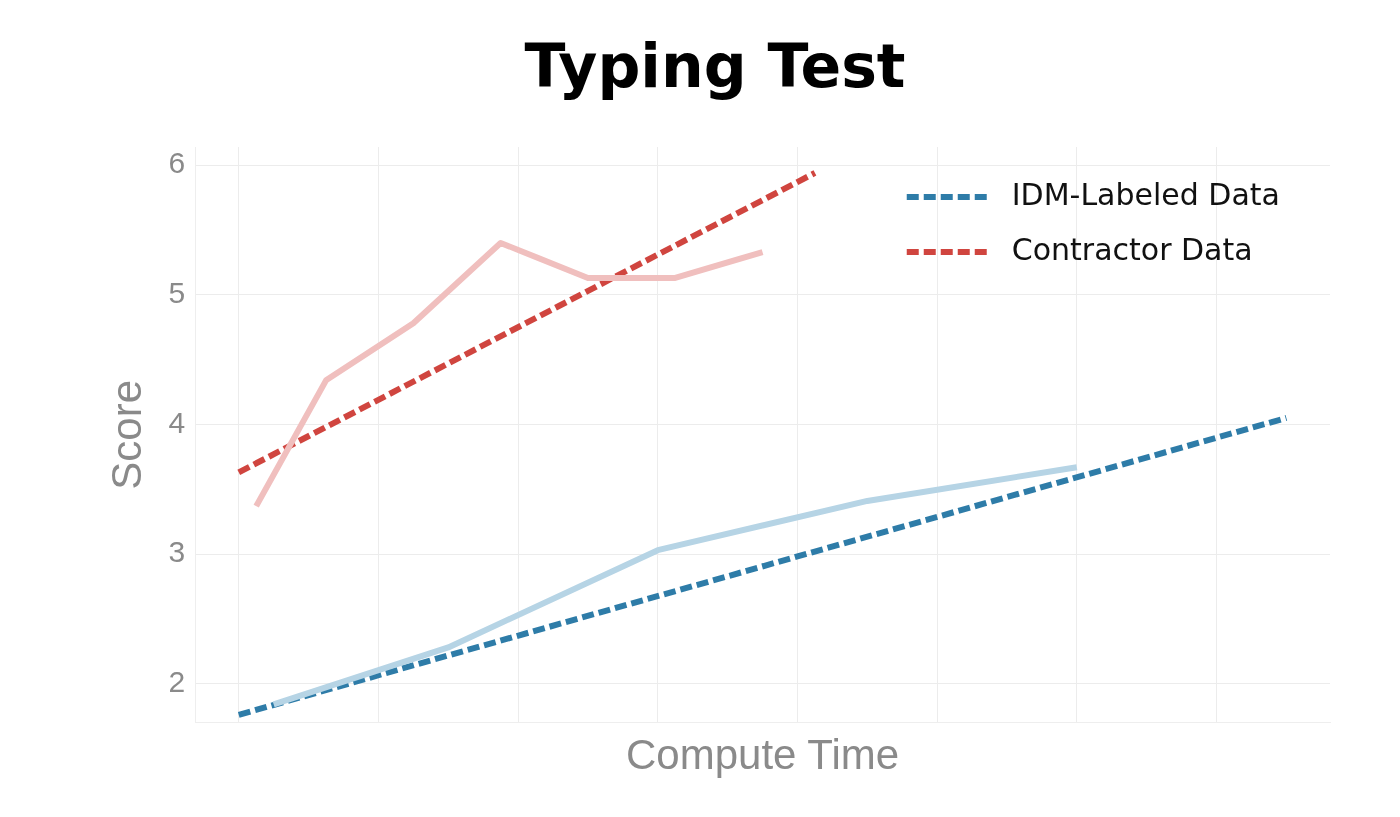 The width and height of the screenshot is (1400, 817). I want to click on x-axis-title: Compute Time, so click(762, 755).